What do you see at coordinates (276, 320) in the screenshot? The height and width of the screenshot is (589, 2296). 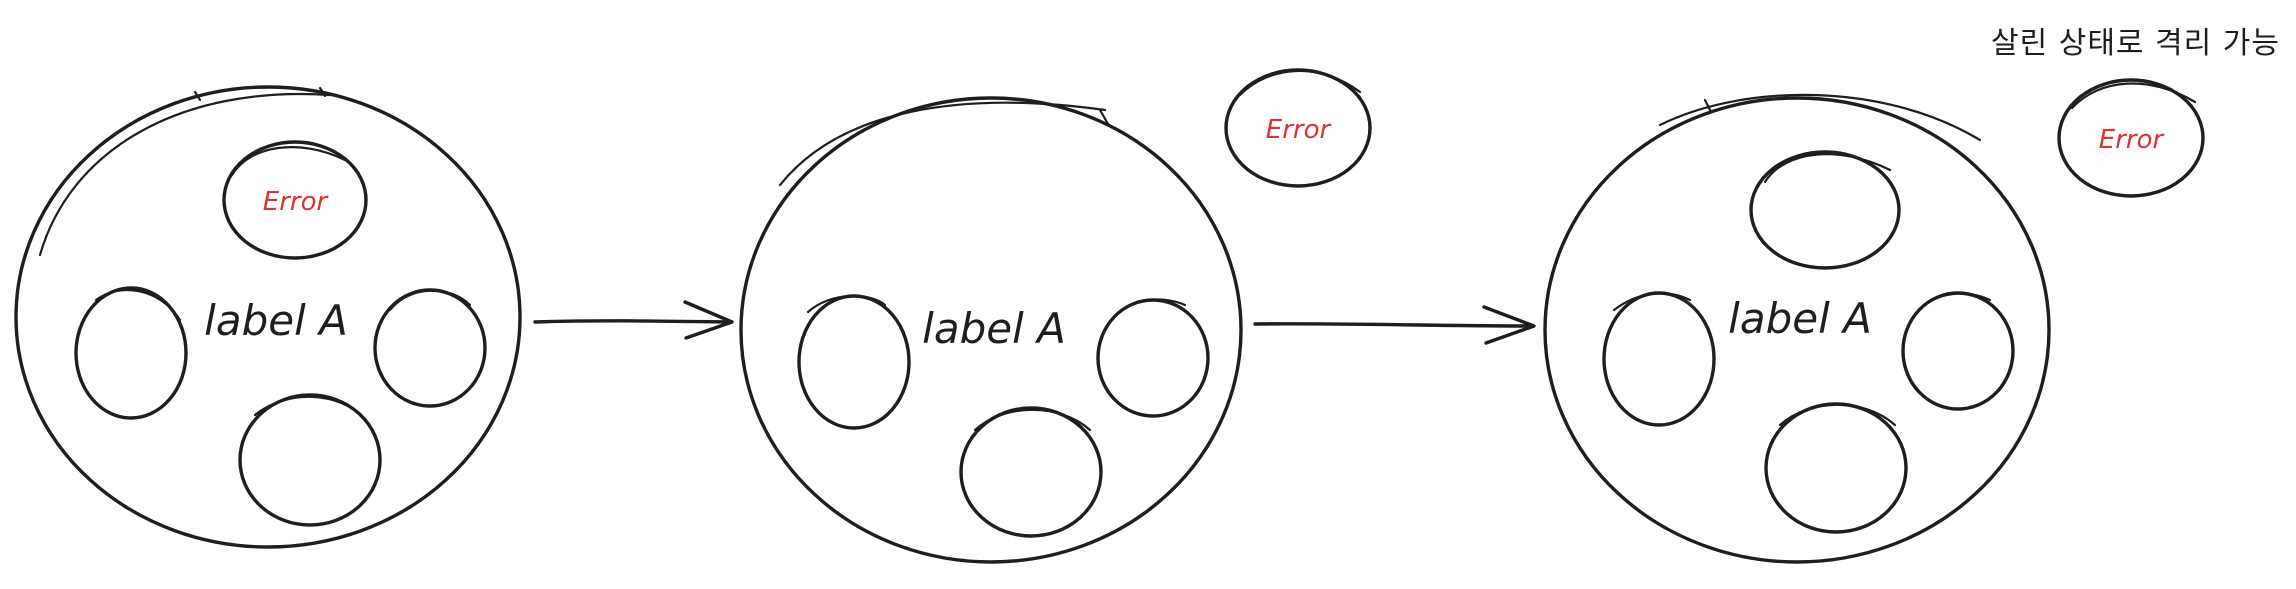 I see `stage-1-label: label A` at bounding box center [276, 320].